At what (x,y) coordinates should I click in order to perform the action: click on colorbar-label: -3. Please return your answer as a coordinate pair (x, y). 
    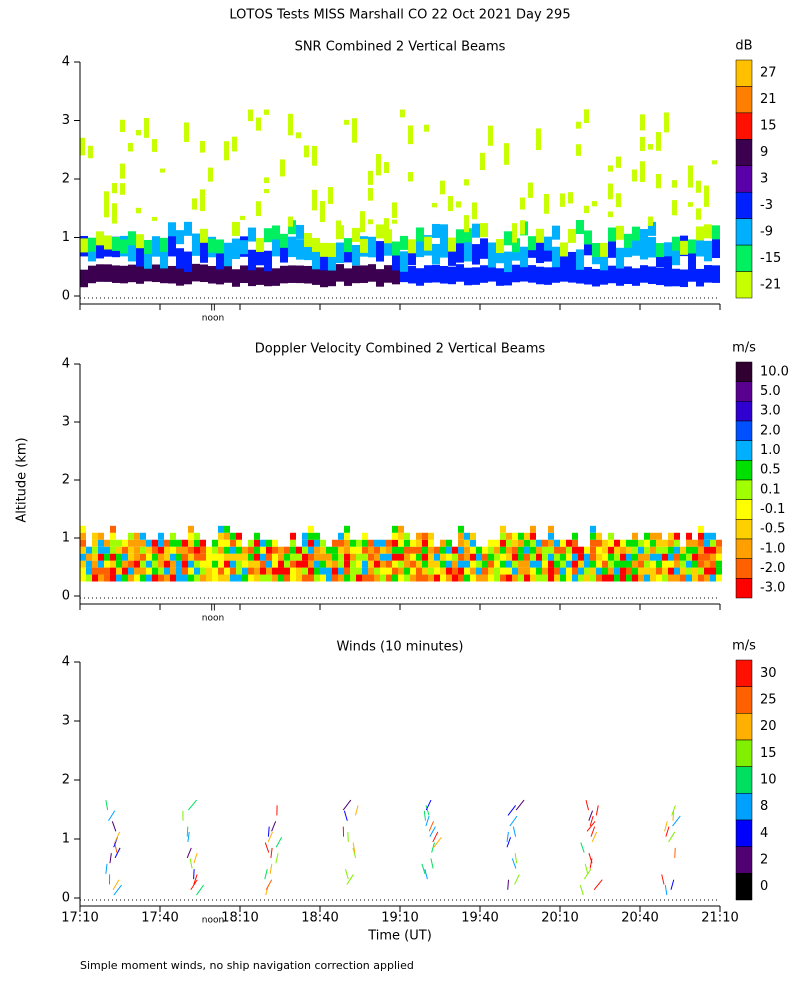
    Looking at the image, I should click on (766, 205).